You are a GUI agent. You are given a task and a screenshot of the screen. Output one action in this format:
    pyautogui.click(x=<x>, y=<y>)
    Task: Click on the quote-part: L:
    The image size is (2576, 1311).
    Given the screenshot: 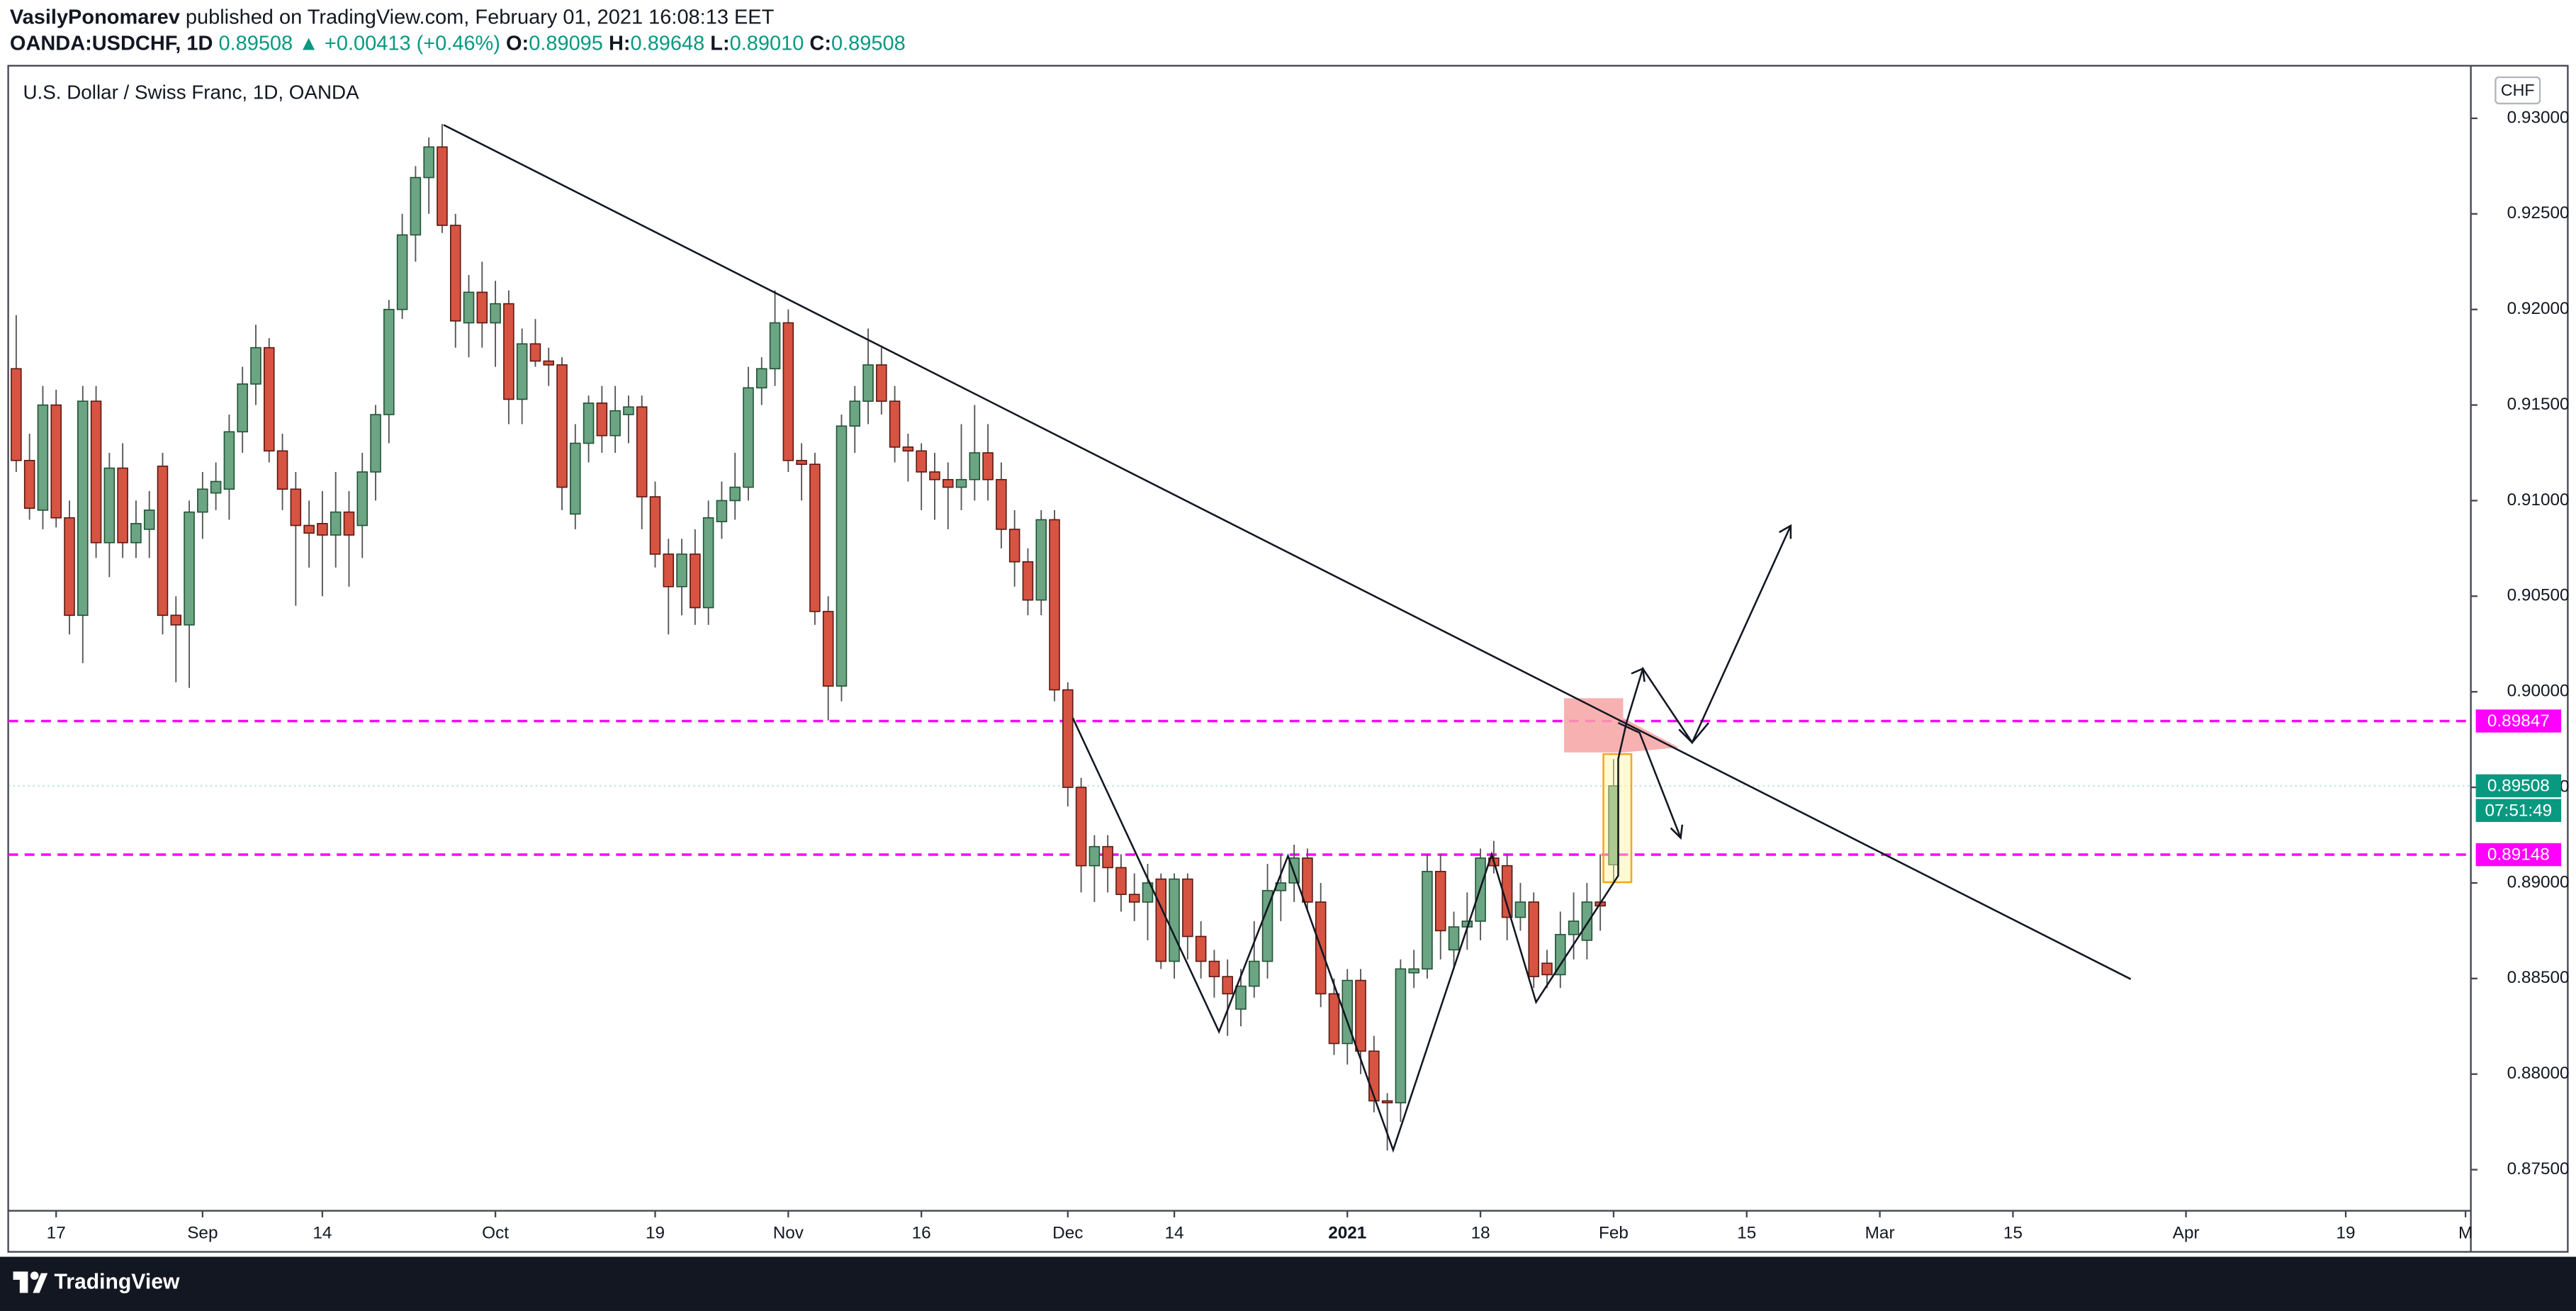 What is the action you would take?
    pyautogui.click(x=719, y=43)
    